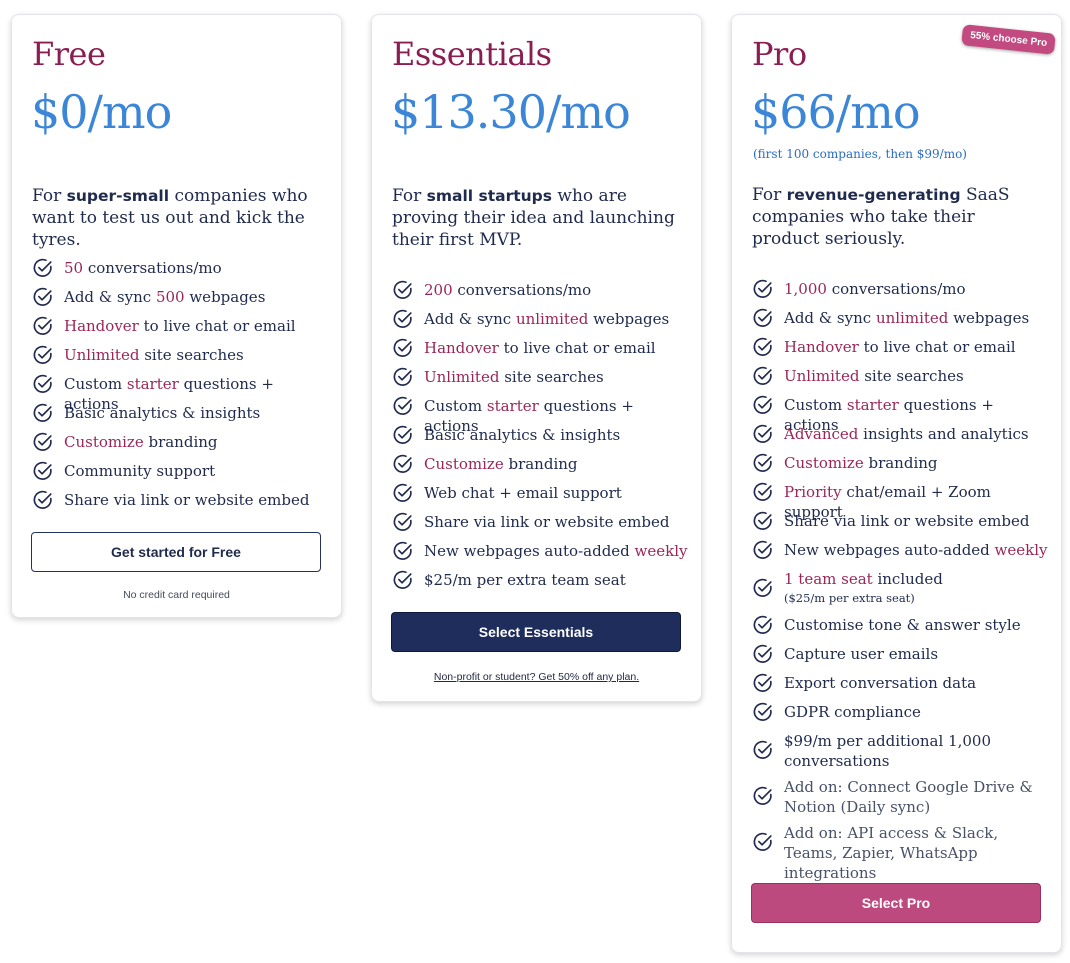  Describe the element at coordinates (821, 347) in the screenshot. I see `feature-highlight: Handover` at that location.